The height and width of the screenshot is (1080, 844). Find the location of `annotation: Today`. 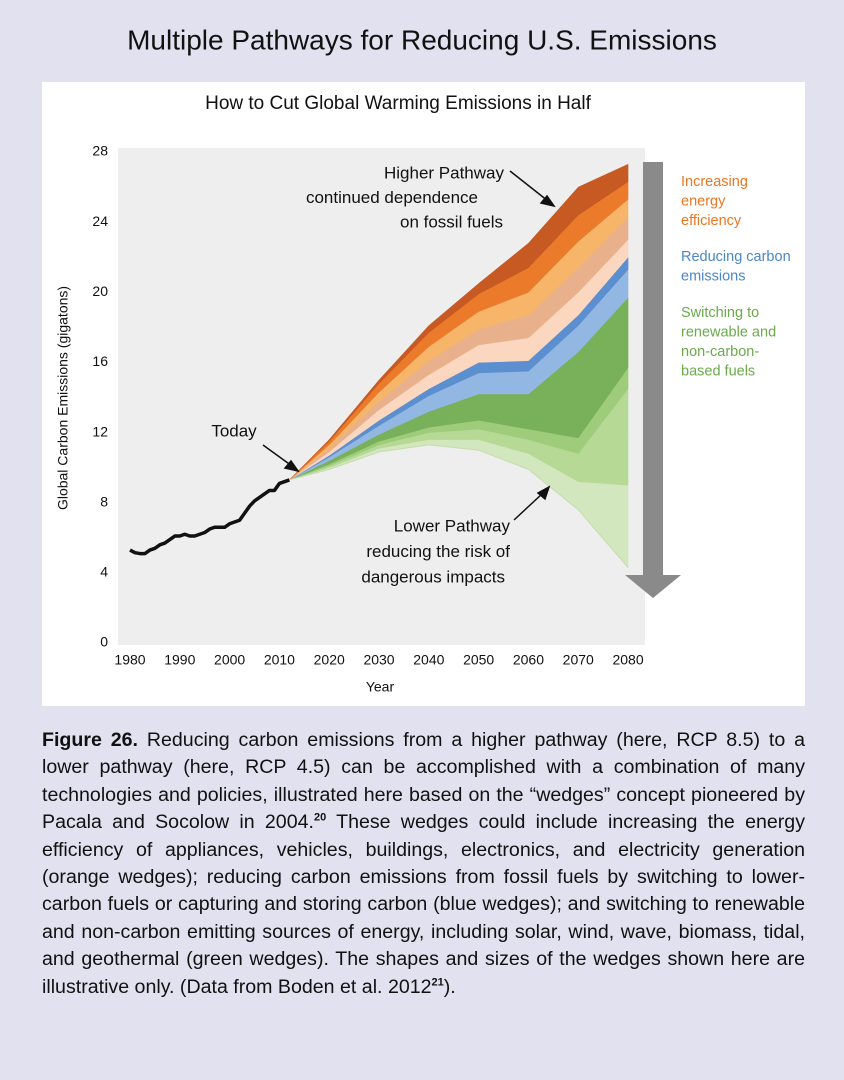

annotation: Today is located at coordinates (234, 430).